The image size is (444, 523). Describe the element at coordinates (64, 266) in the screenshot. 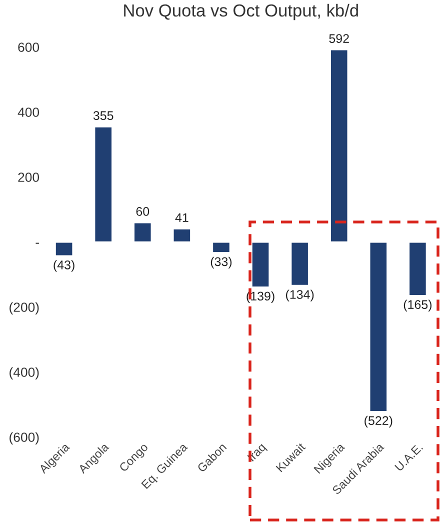

I see `data-label: (43)` at that location.